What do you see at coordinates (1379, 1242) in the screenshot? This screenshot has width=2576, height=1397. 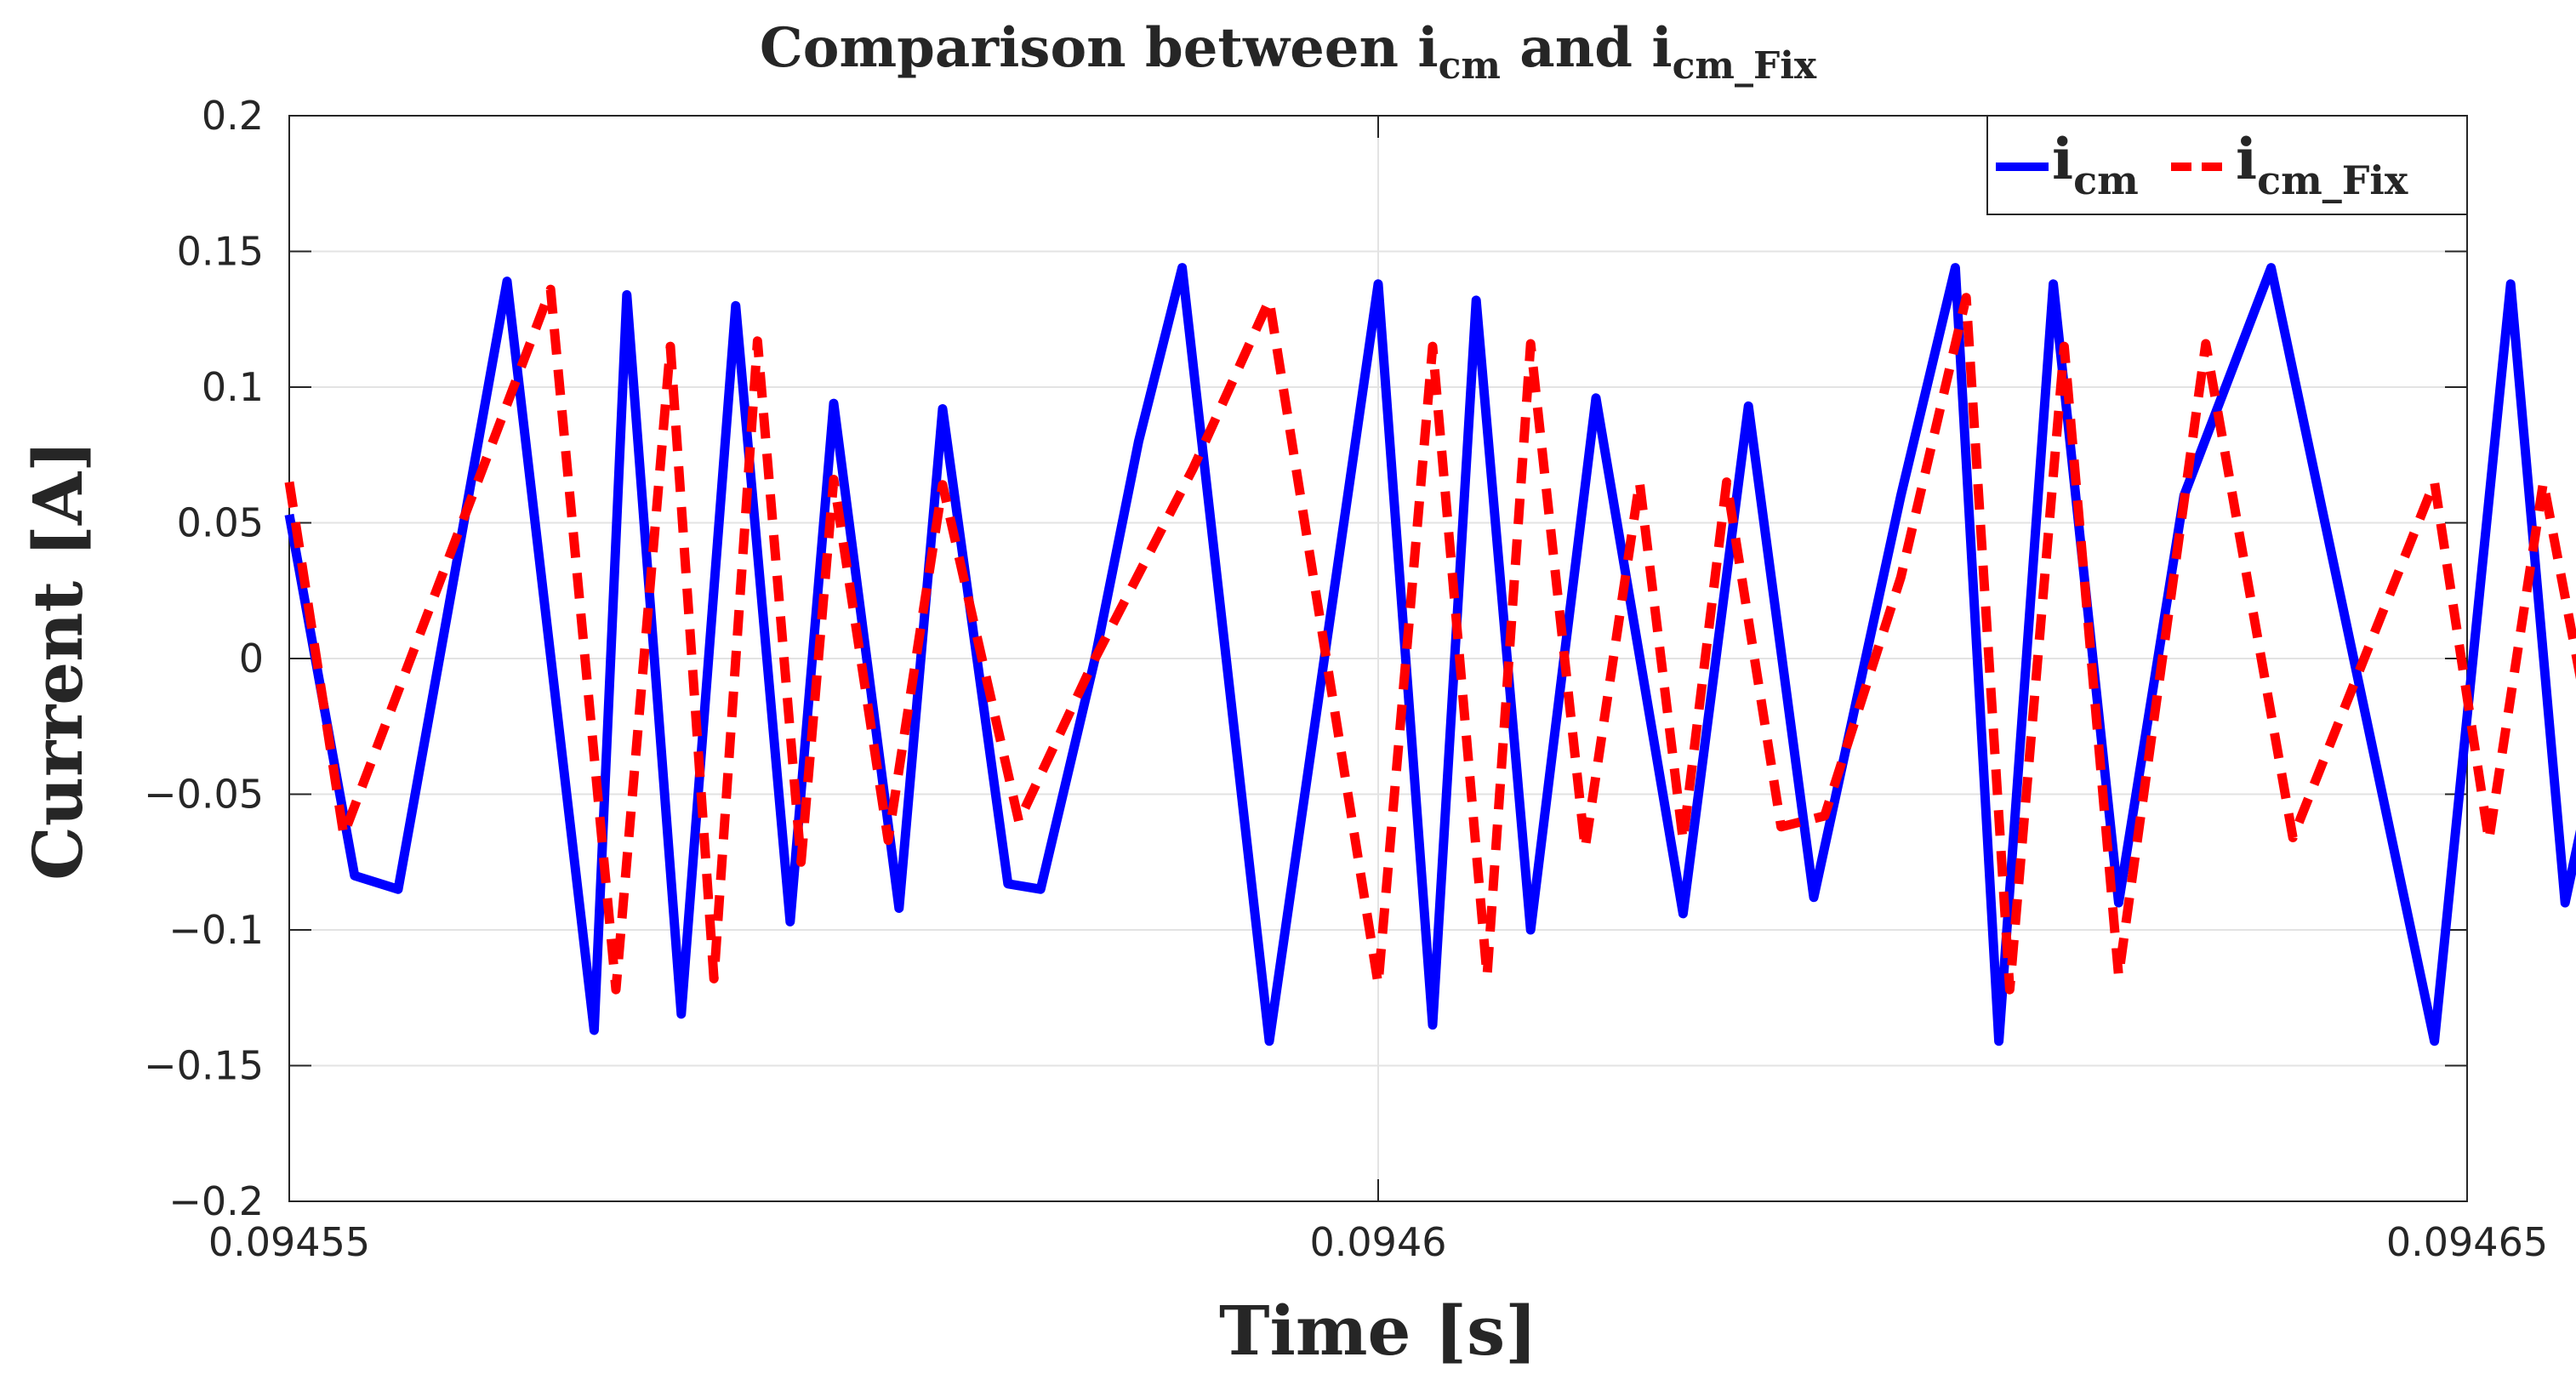 I see `x-tick-label: 0.0946` at bounding box center [1379, 1242].